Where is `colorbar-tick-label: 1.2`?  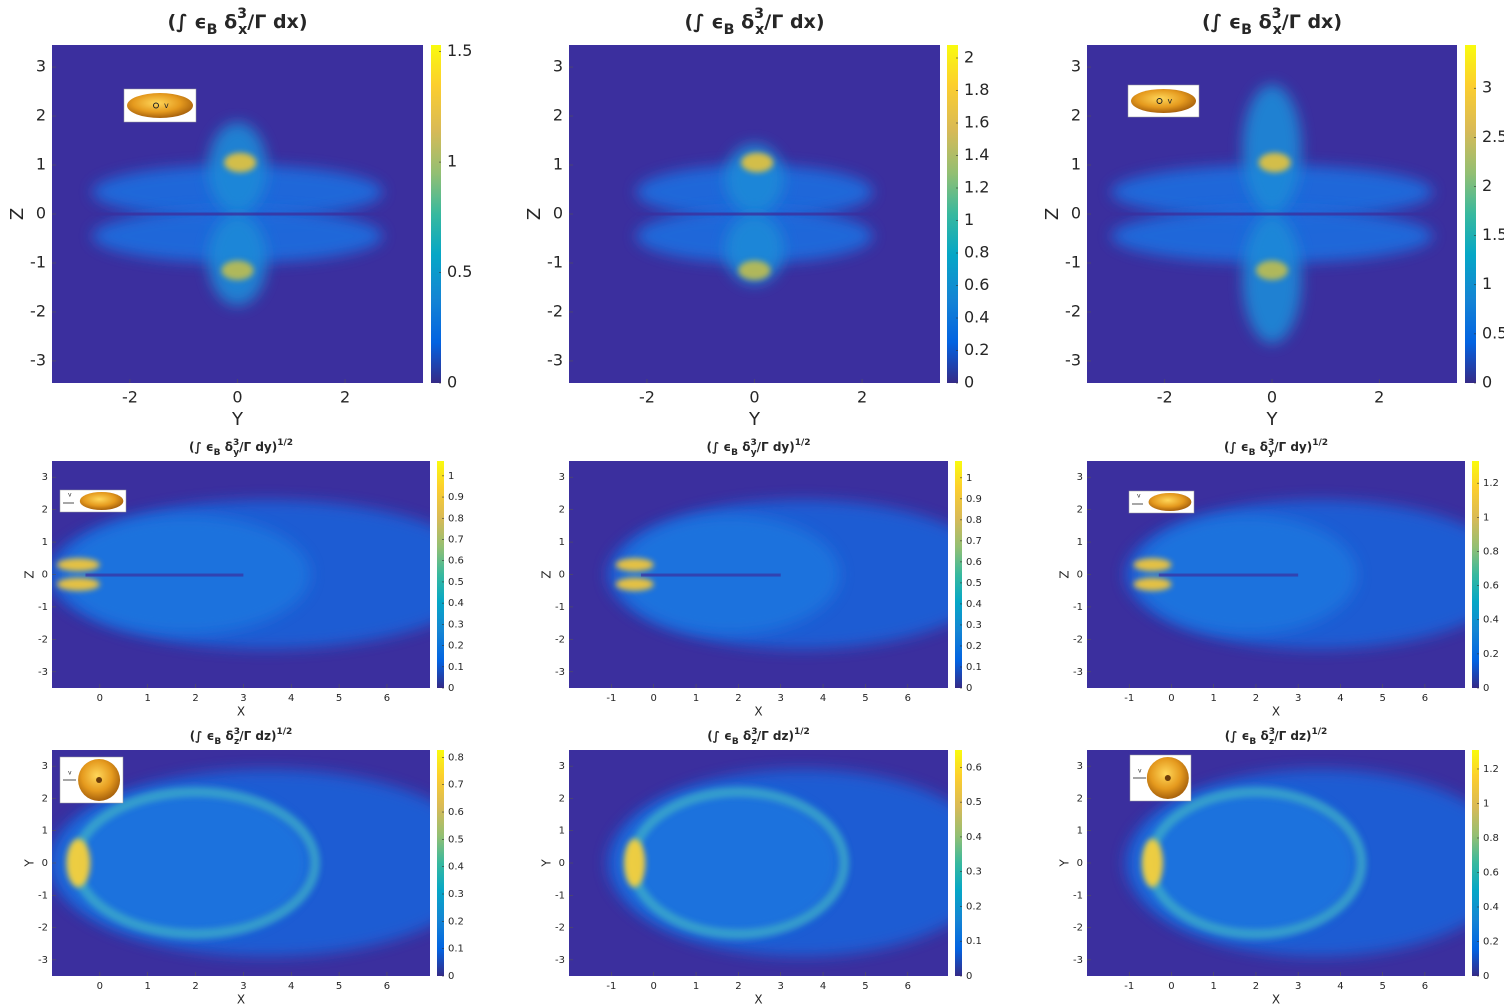 colorbar-tick-label: 1.2 is located at coordinates (1491, 769).